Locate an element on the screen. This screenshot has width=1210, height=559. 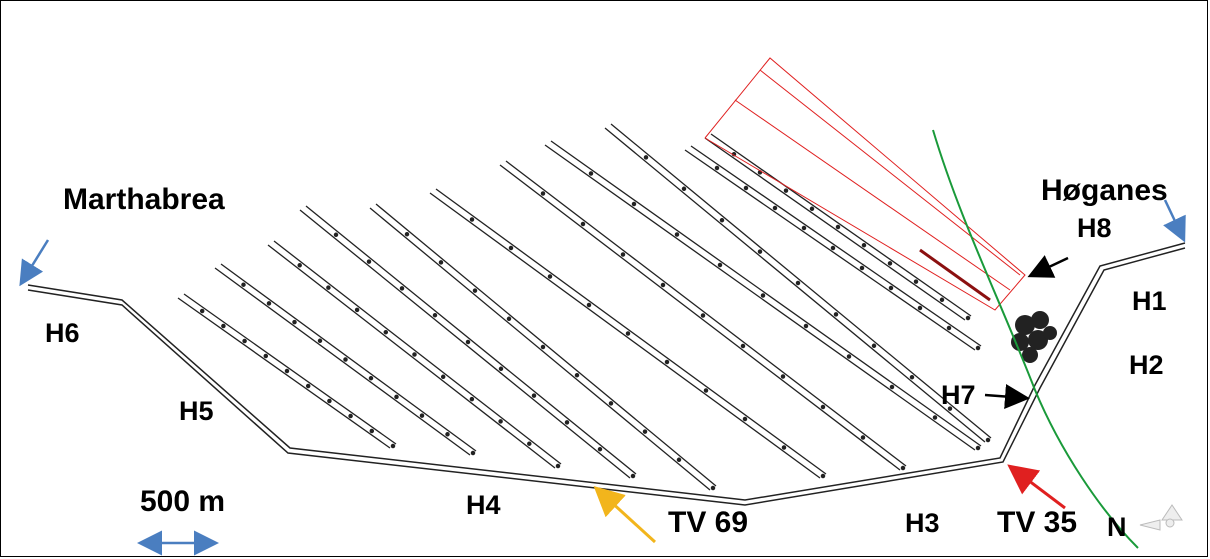
heading-label-h7: H7 is located at coordinates (958, 395).